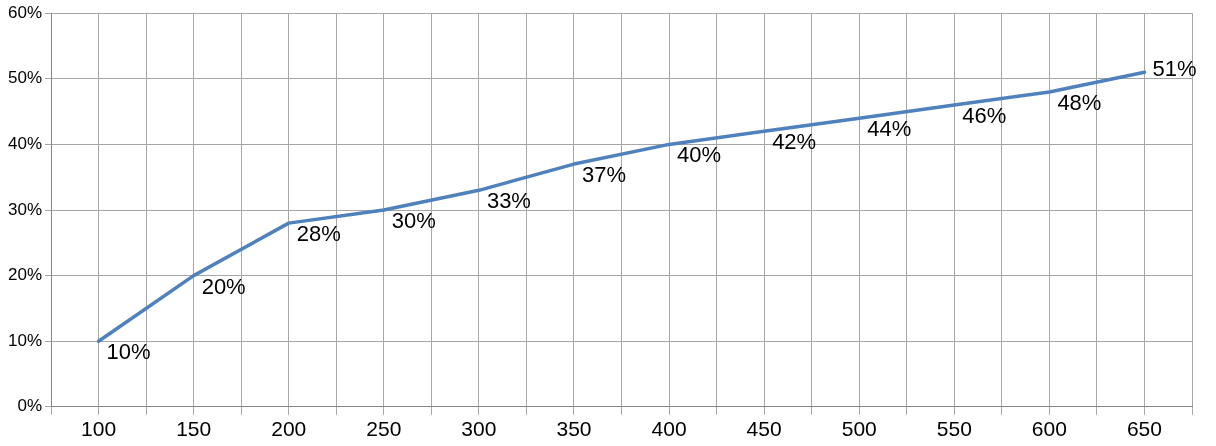 This screenshot has width=1216, height=446. What do you see at coordinates (99, 429) in the screenshot?
I see `x-tick-label: 100` at bounding box center [99, 429].